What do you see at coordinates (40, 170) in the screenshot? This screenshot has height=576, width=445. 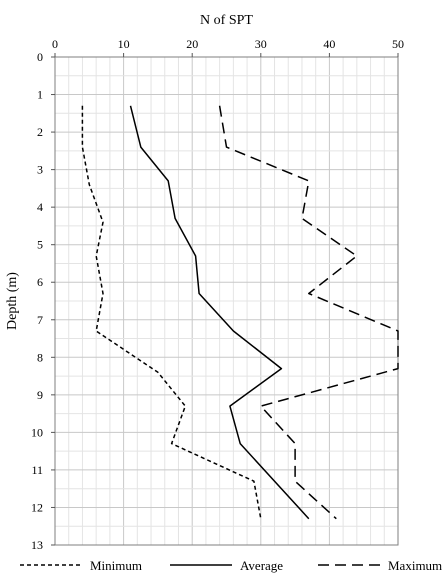 I see `y-tick-label: 3` at bounding box center [40, 170].